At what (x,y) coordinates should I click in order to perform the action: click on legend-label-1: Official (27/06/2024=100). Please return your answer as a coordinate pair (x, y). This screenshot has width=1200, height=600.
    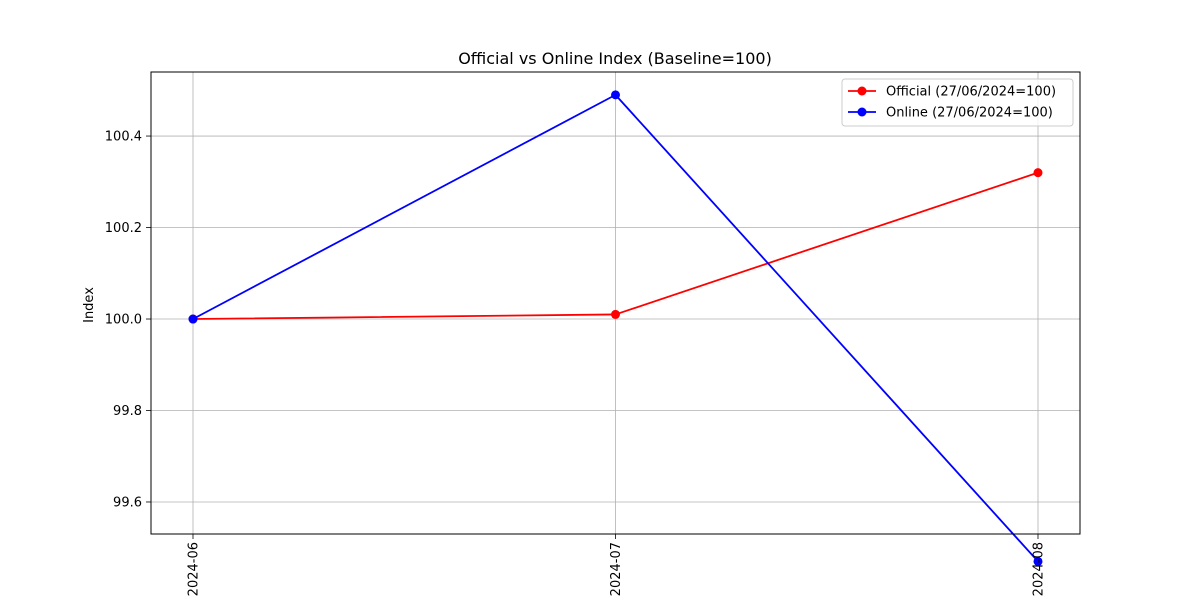
    Looking at the image, I should click on (971, 92).